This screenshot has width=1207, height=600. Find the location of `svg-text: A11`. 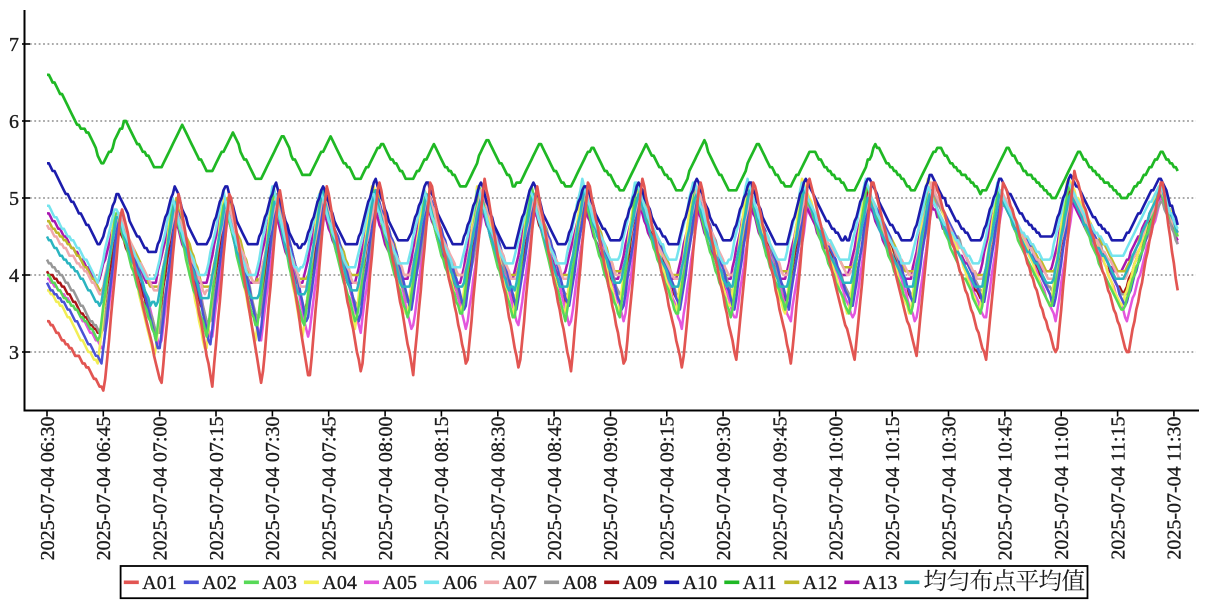

svg-text: A11 is located at coordinates (760, 583).